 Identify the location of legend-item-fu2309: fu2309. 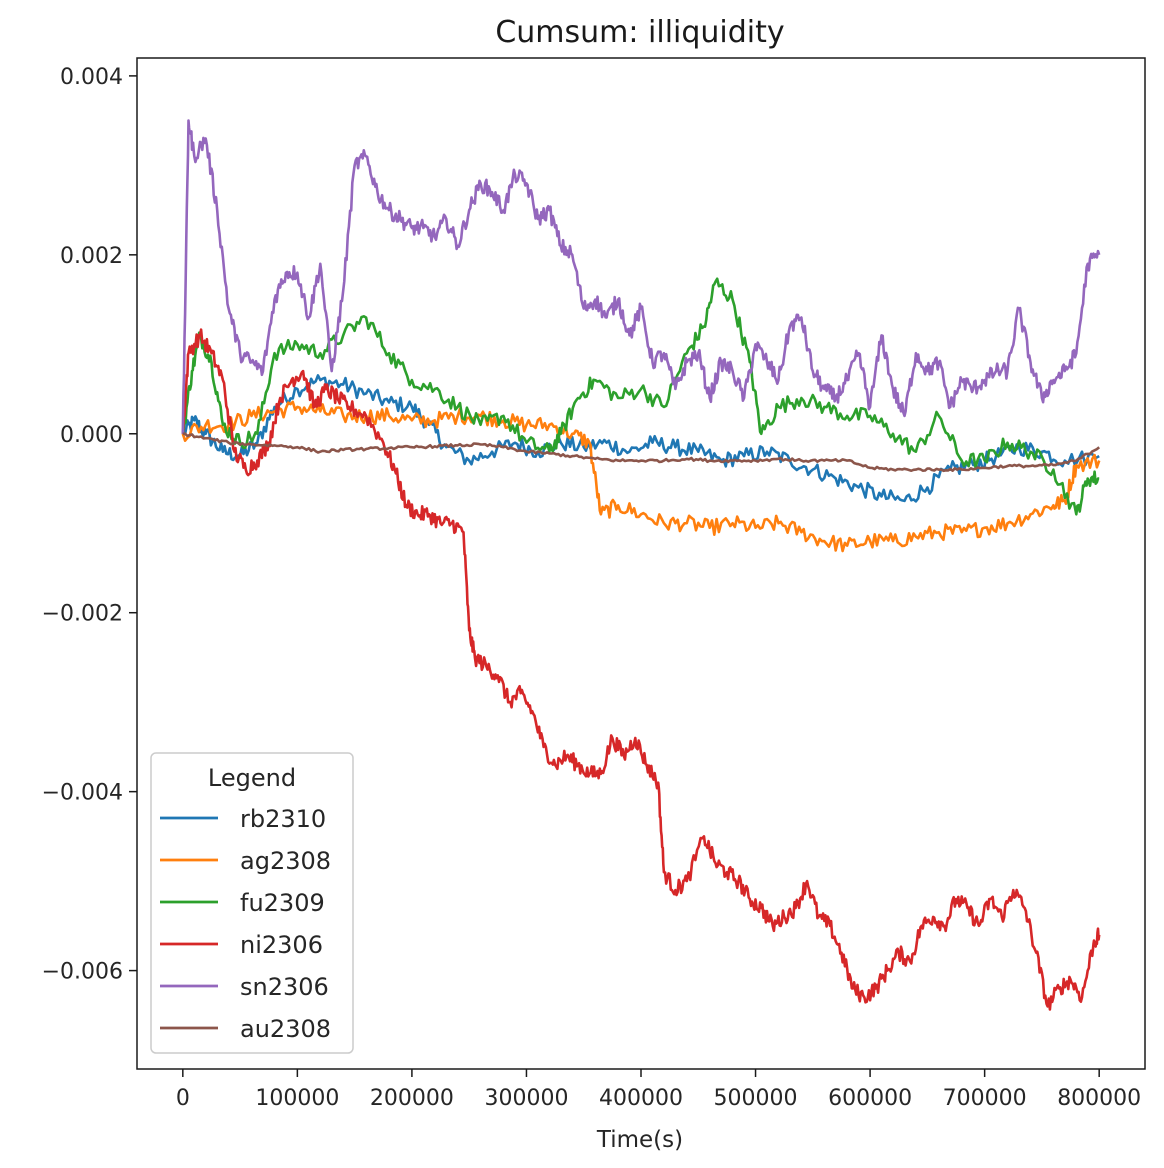
(242, 903).